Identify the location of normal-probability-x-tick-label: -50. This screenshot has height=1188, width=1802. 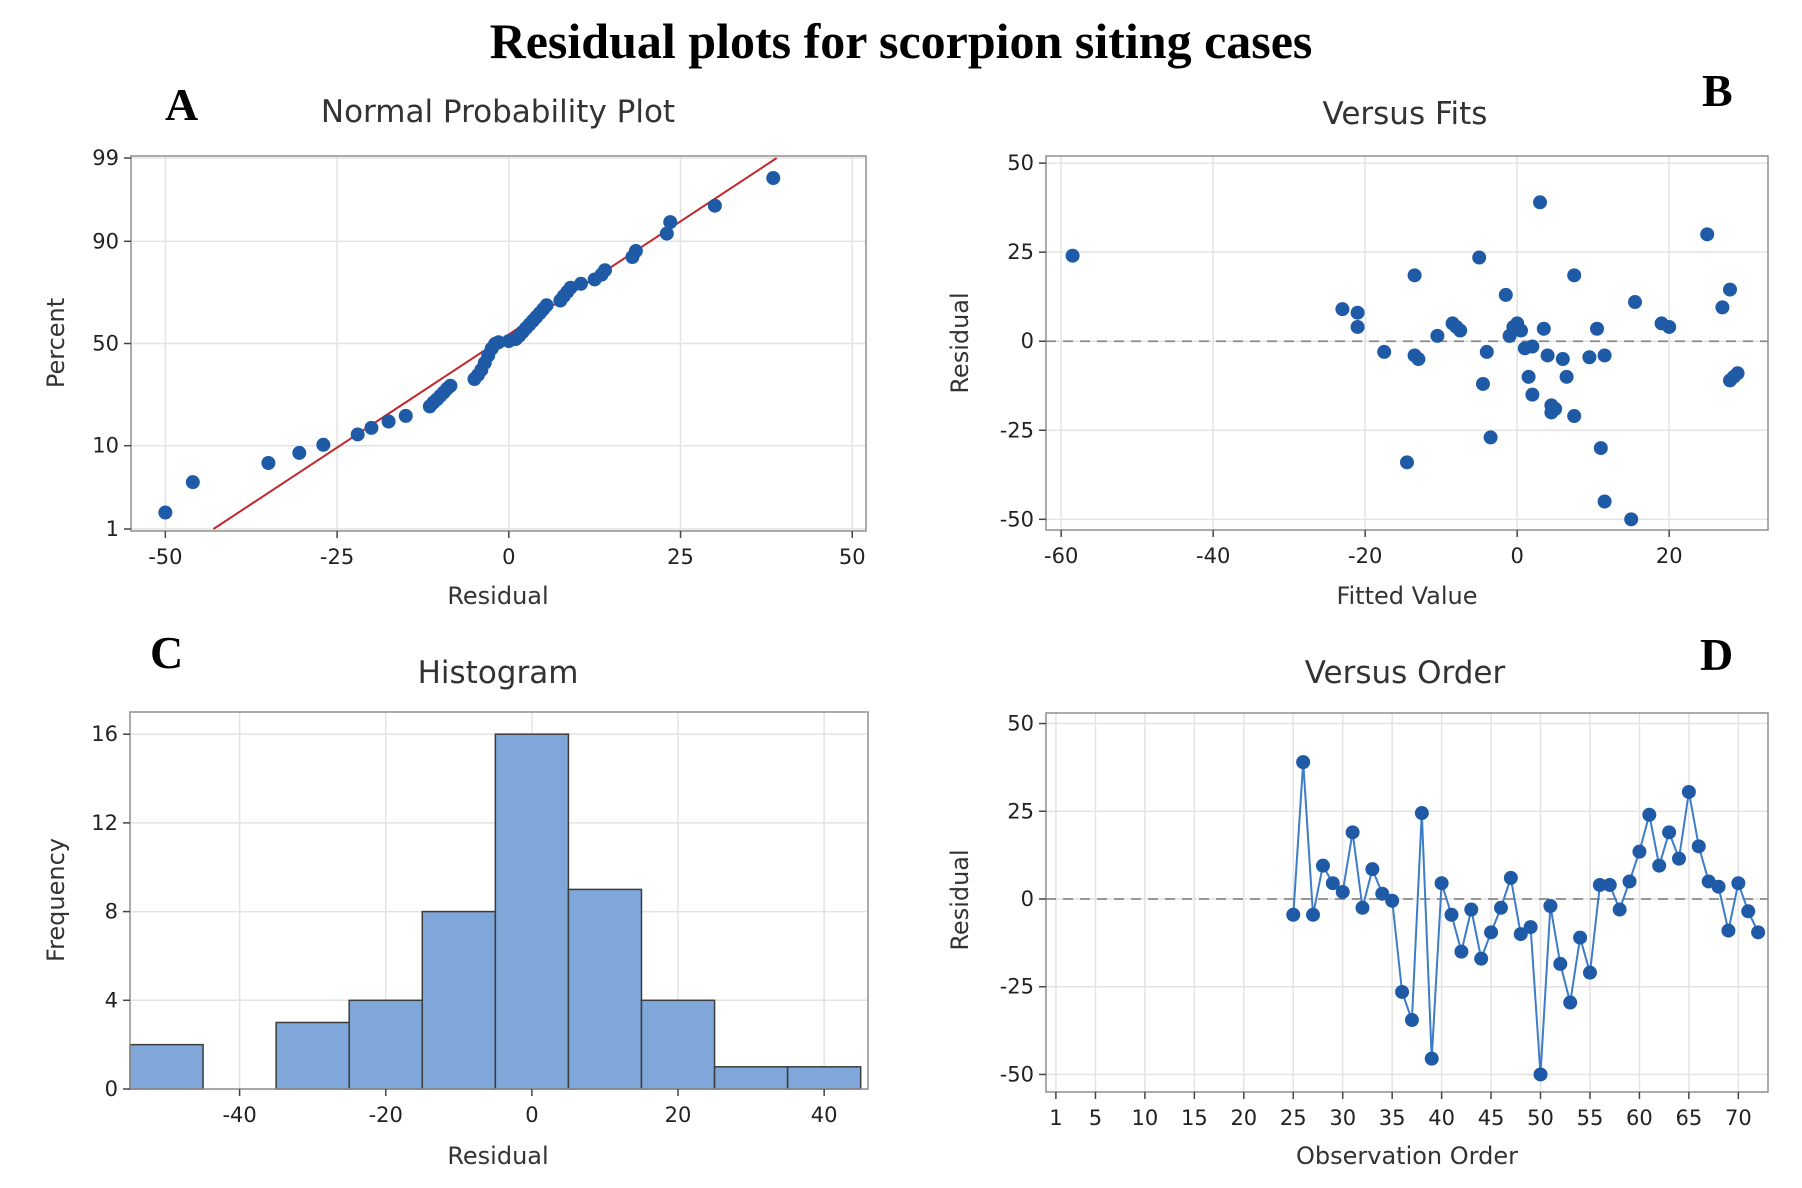
(165, 557).